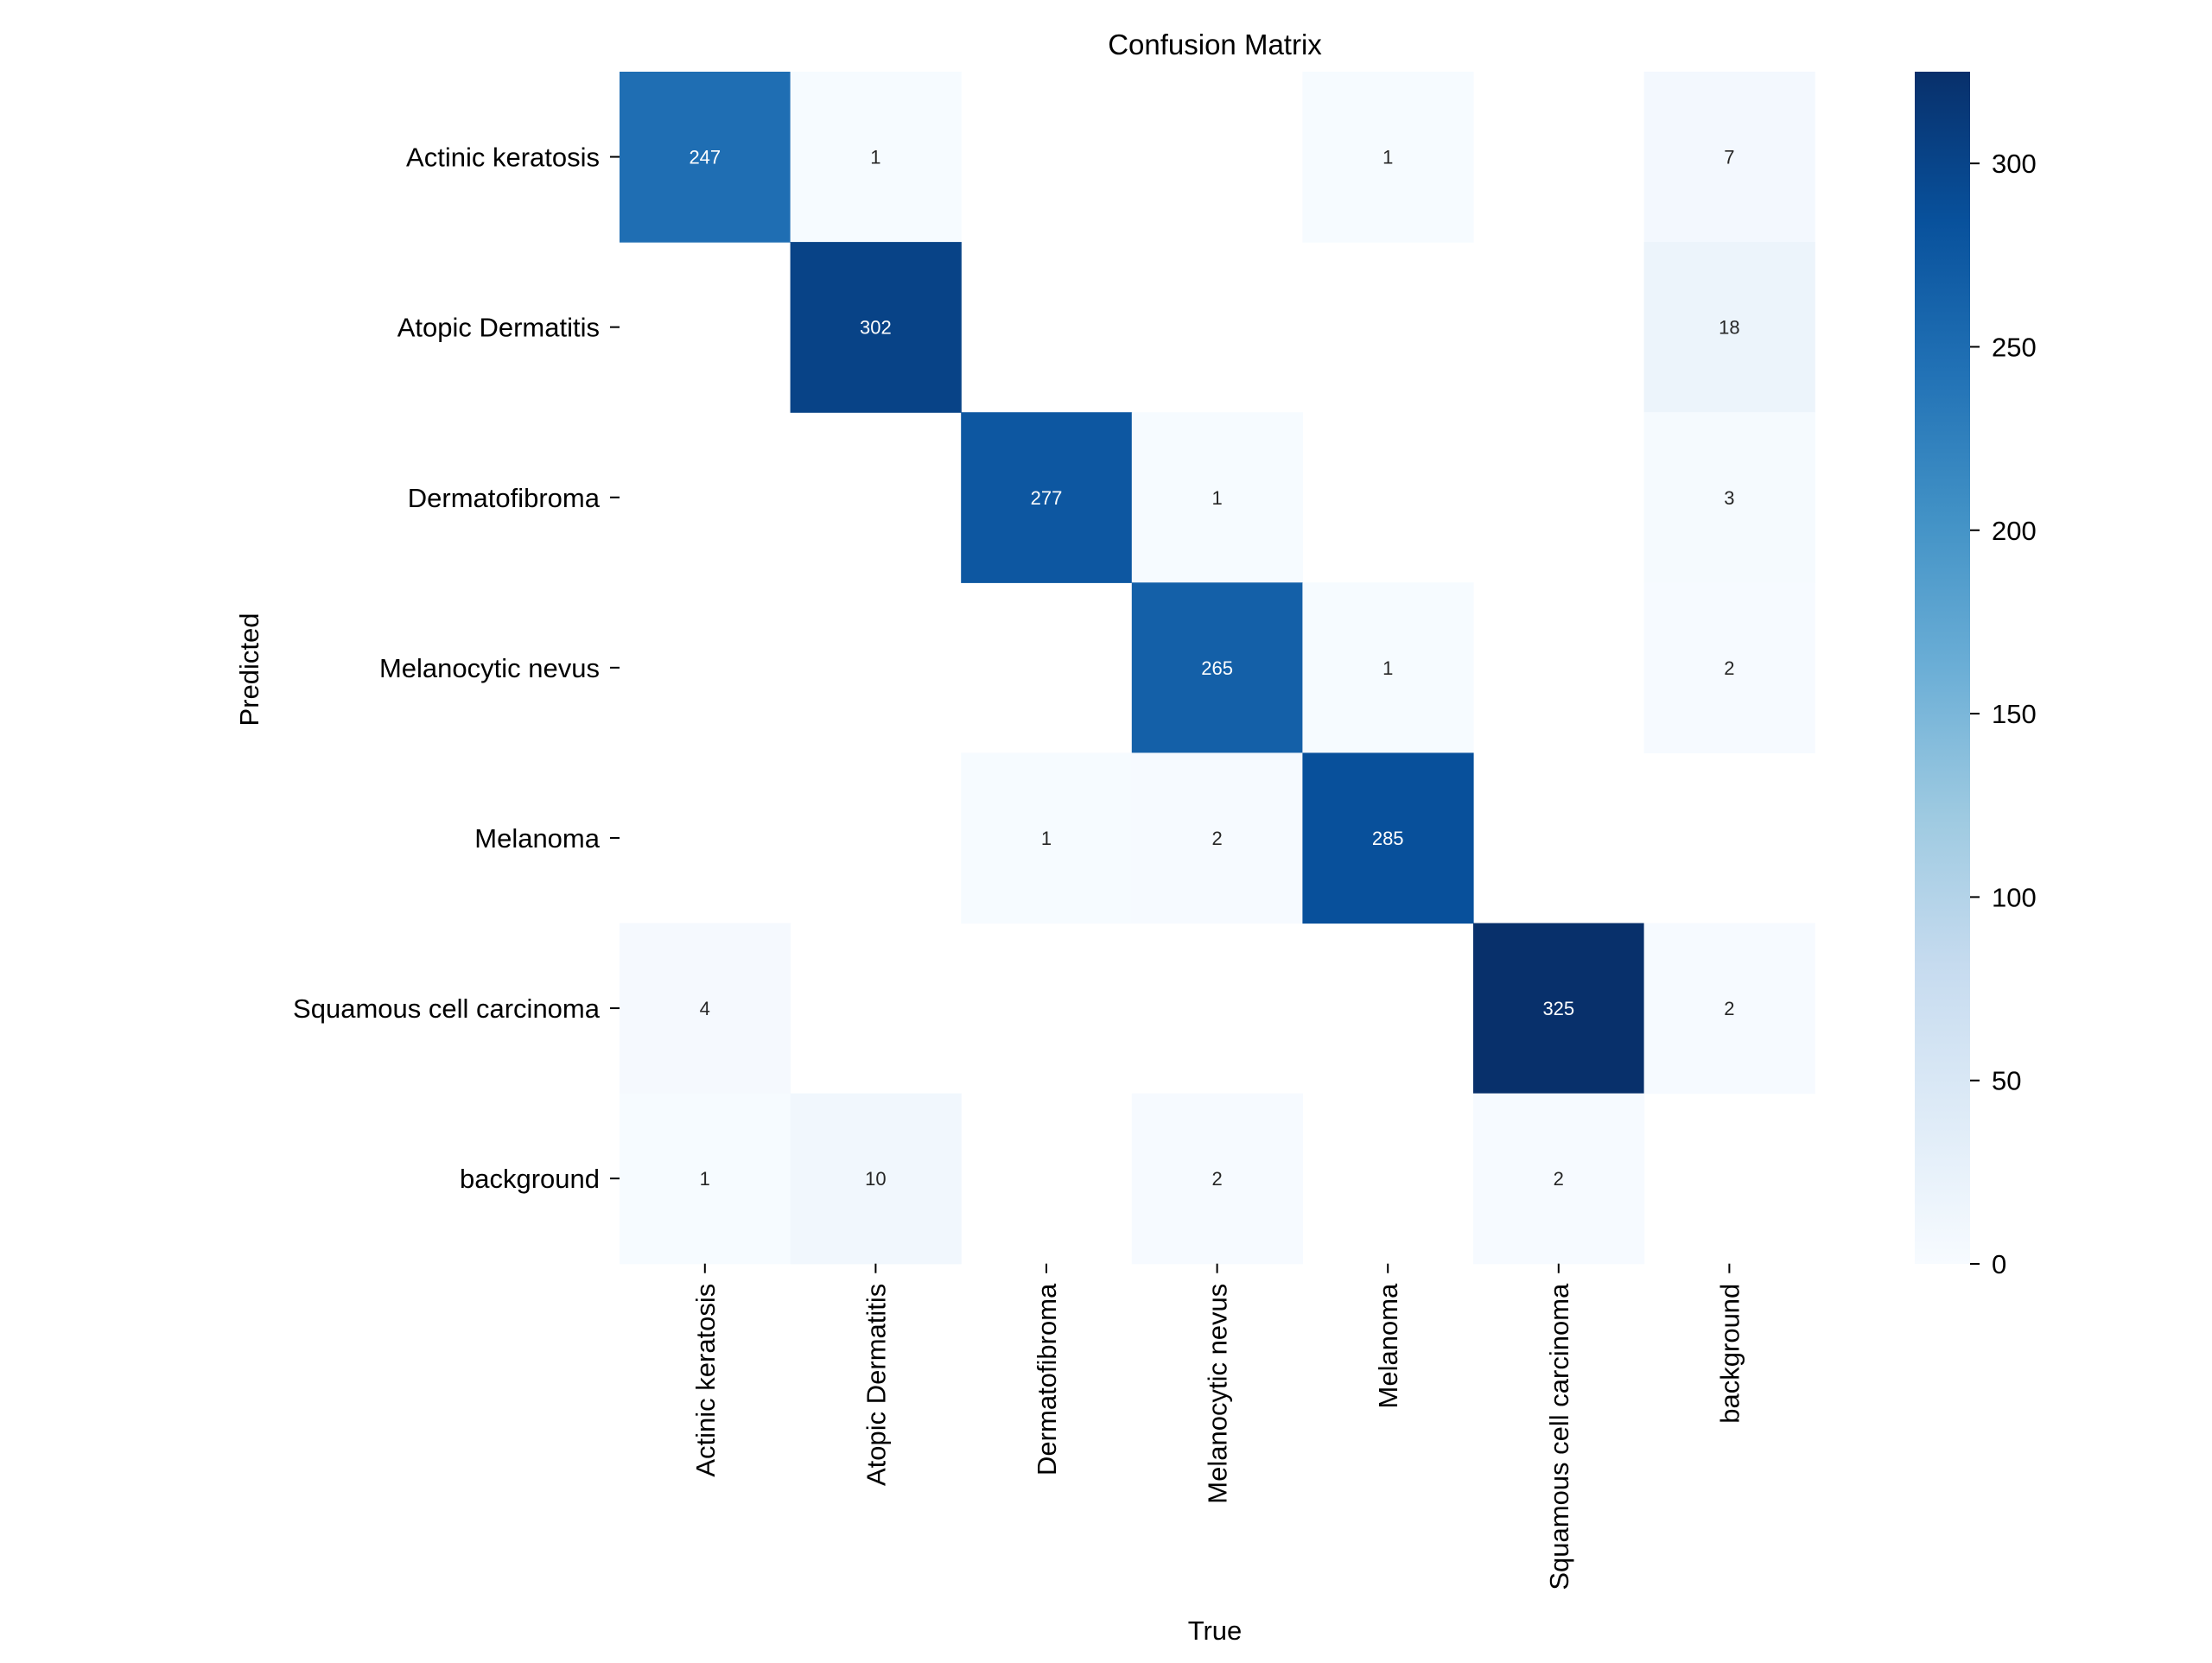 This screenshot has height=1663, width=2212. What do you see at coordinates (447, 1009) in the screenshot?
I see `y-tick-label: Squamous cell carcinoma` at bounding box center [447, 1009].